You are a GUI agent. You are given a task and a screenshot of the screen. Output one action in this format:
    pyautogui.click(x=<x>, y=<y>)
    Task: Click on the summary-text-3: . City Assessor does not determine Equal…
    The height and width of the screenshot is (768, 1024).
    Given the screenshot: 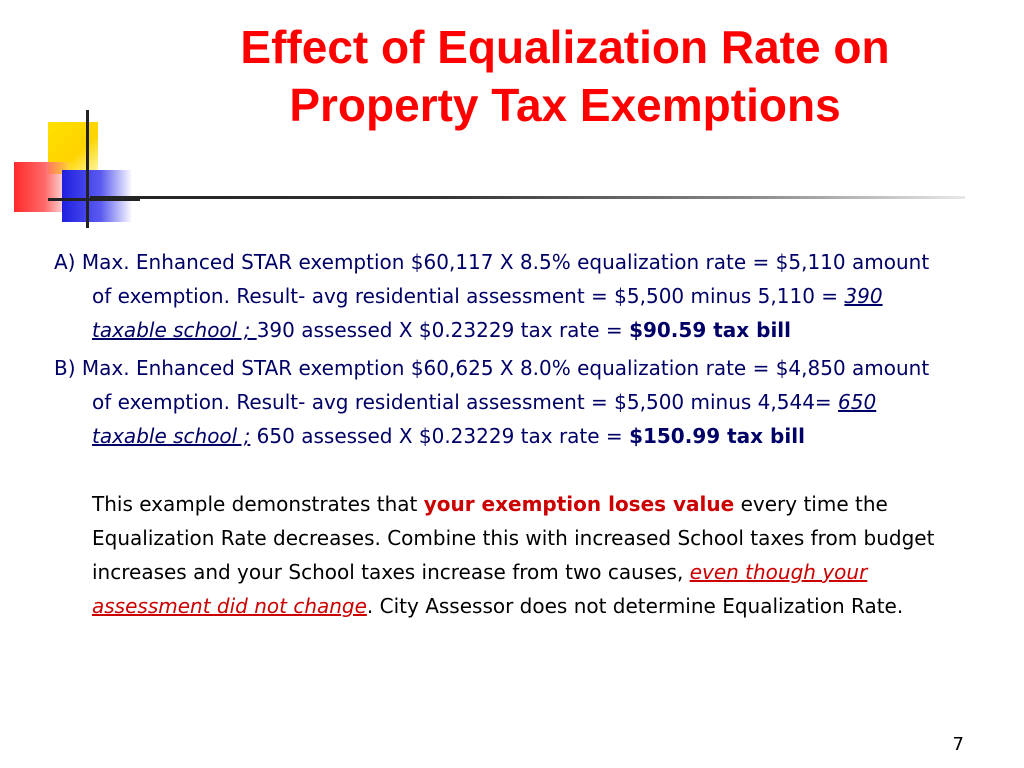 What is the action you would take?
    pyautogui.click(x=635, y=606)
    